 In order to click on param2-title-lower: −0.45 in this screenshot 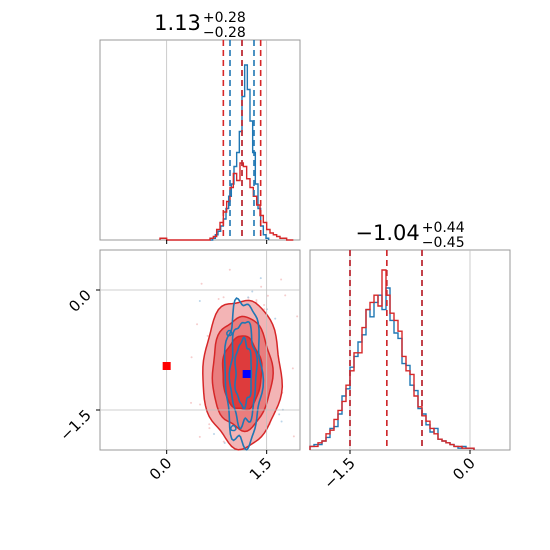, I will do `click(443, 243)`.